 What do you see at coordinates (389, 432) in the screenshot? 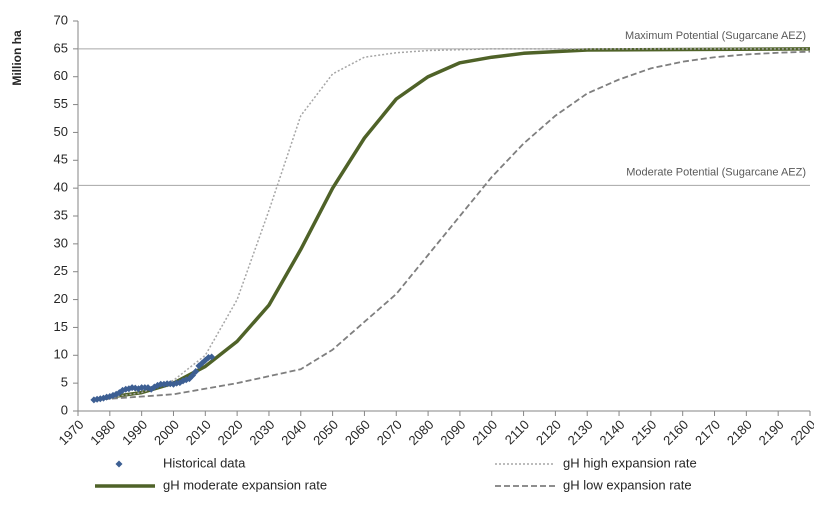
I see `x-tick-label: 2070` at bounding box center [389, 432].